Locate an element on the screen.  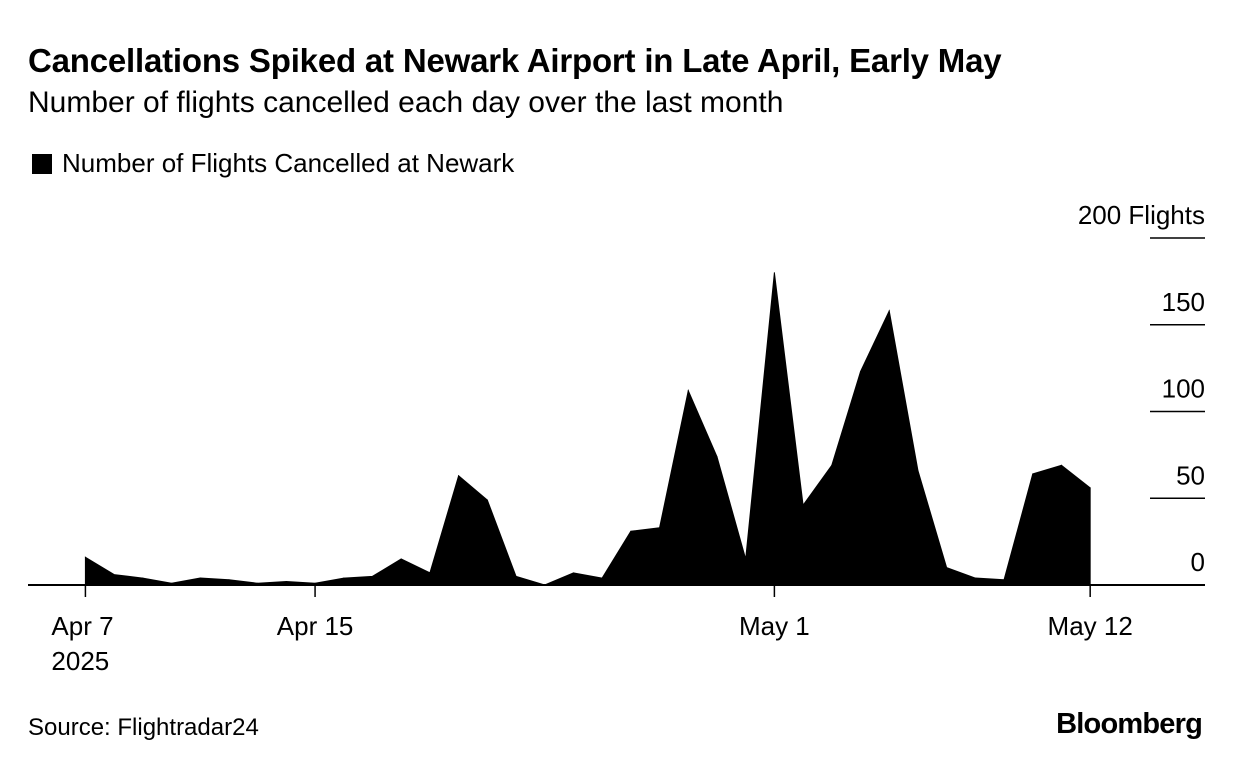
y-tick-label: 0 is located at coordinates (1198, 562).